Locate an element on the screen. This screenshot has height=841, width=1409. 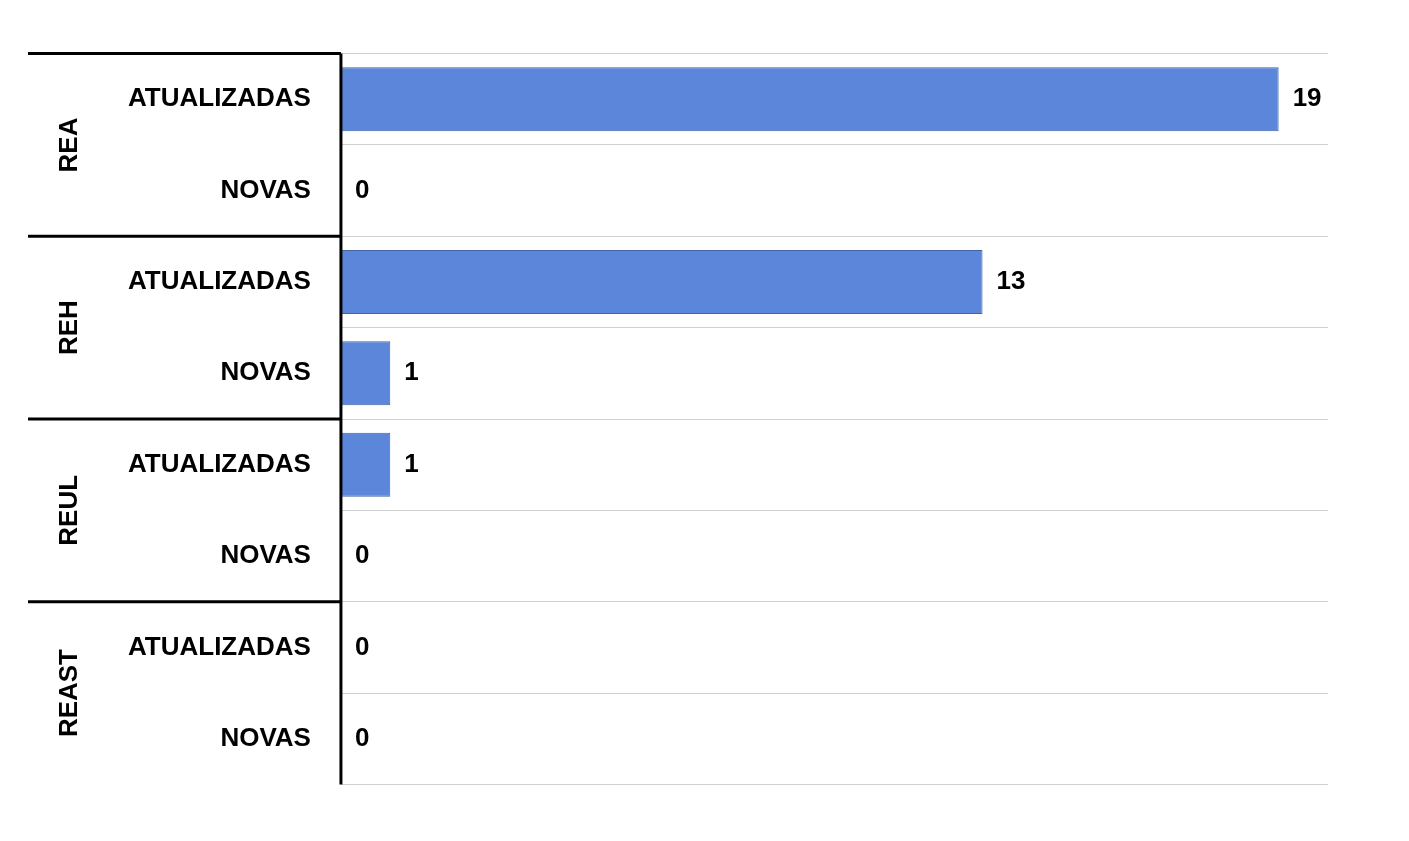
text: REH is located at coordinates (68, 328).